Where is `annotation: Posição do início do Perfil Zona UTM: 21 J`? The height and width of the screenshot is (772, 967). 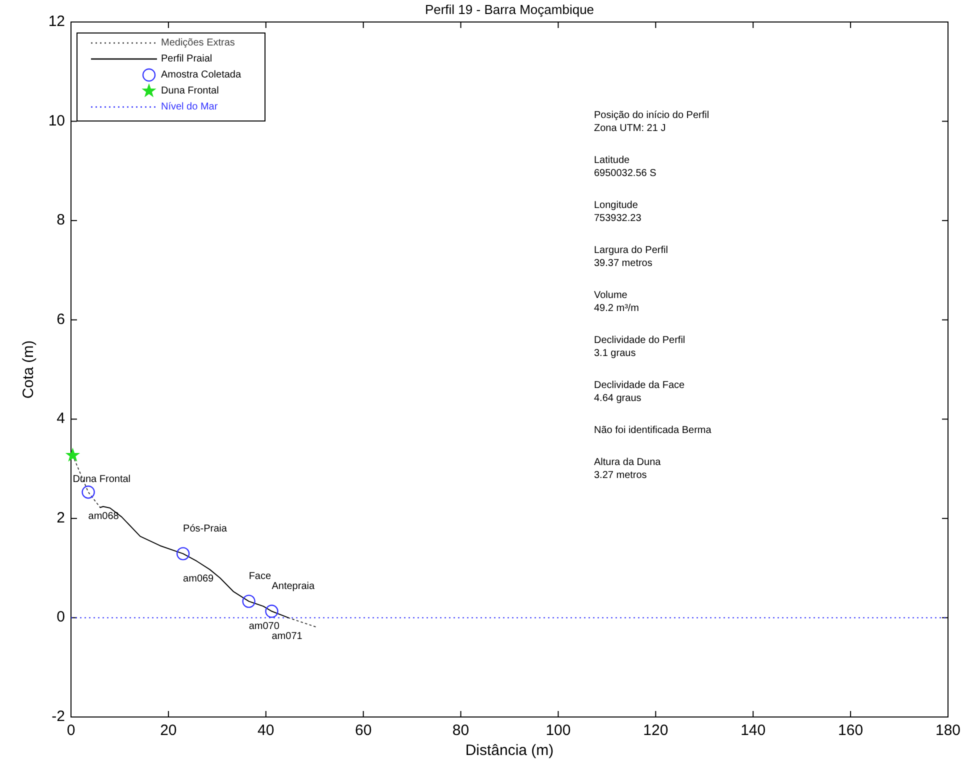
annotation: Posição do início do Perfil Zona UTM: 21 J is located at coordinates (652, 122).